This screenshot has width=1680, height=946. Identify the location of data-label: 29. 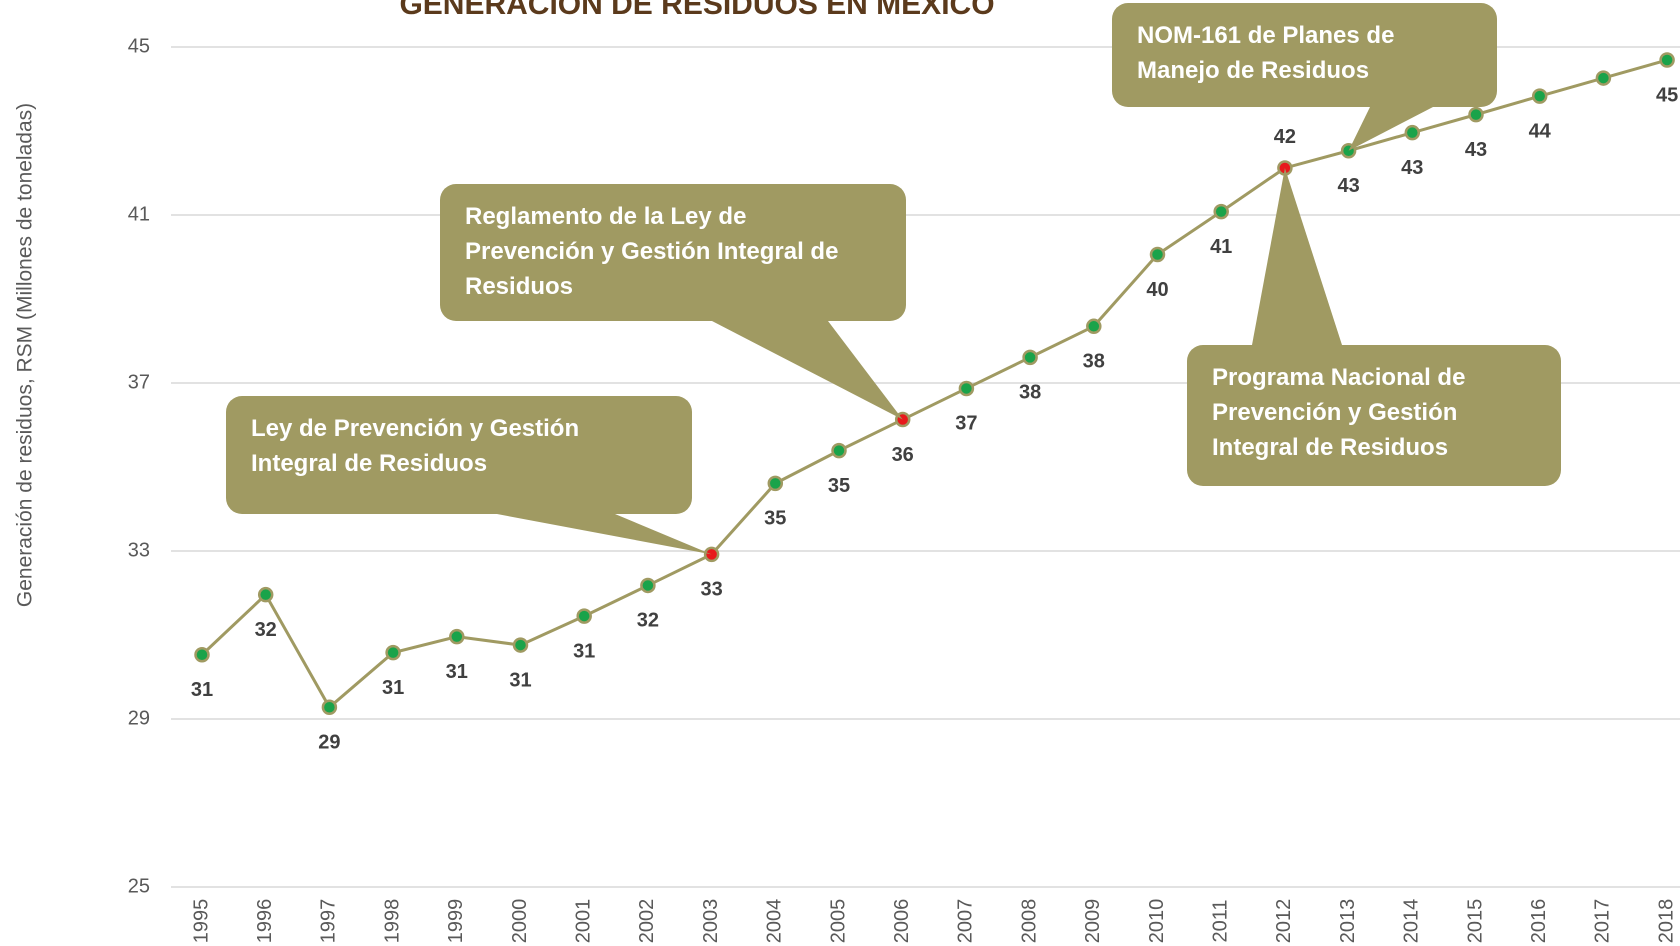
(329, 743).